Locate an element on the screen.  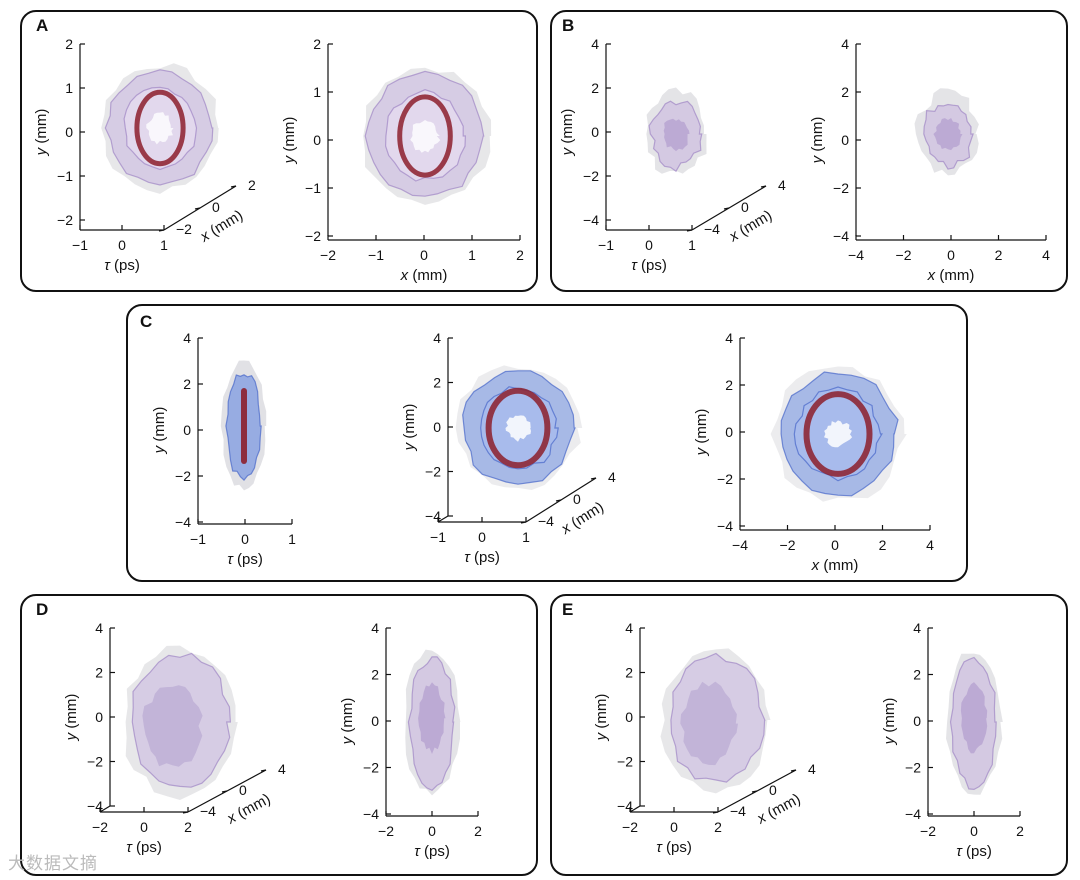
panel-d-plot-2-y-label: y (mm) is located at coordinates (347, 722).